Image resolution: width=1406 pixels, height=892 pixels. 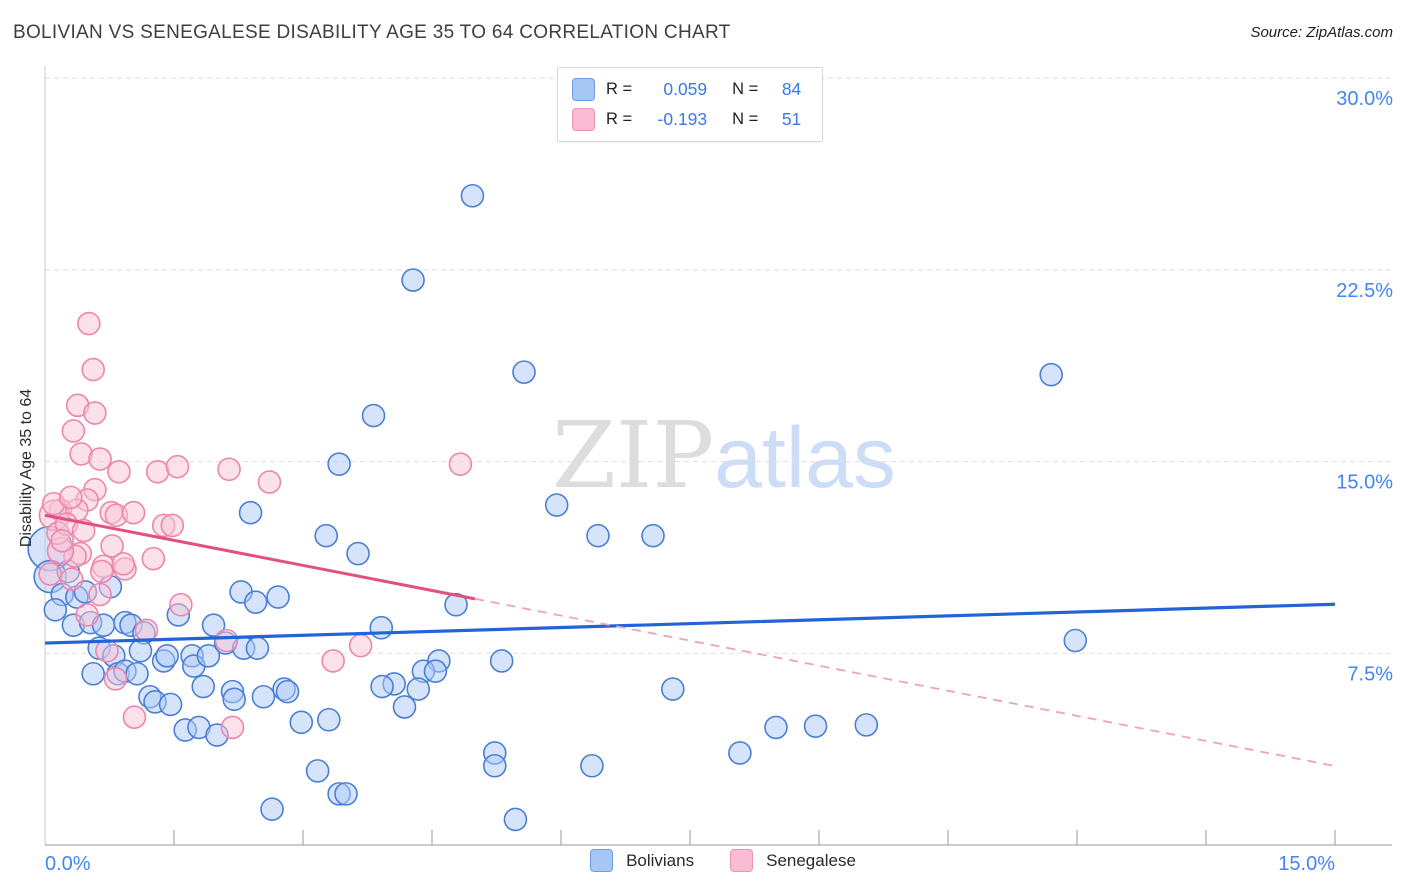 What do you see at coordinates (260, 557) in the screenshot?
I see `trend-line-senegalese-fit` at bounding box center [260, 557].